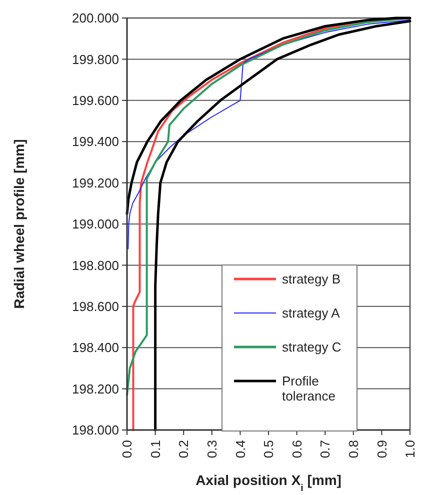 The height and width of the screenshot is (495, 422). Describe the element at coordinates (311, 279) in the screenshot. I see `legend-label: strategy B` at that location.